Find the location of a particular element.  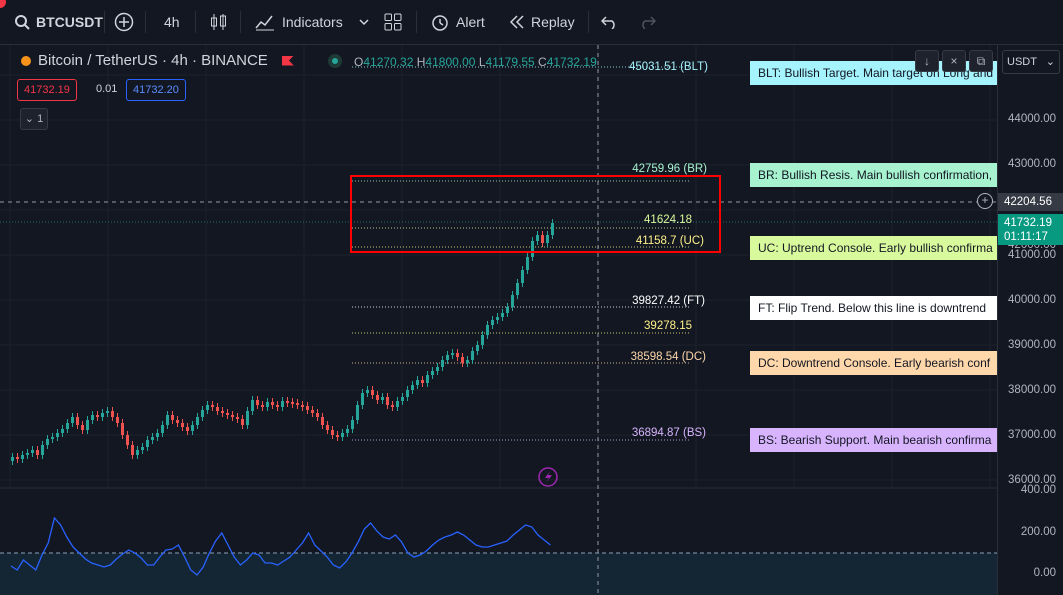

arrow-down-icon: ↓ is located at coordinates (927, 61).